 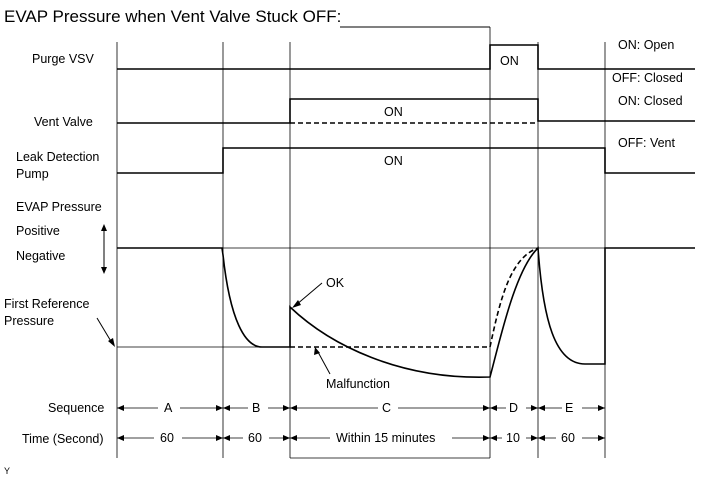 I want to click on time-d: 10, so click(x=513, y=438).